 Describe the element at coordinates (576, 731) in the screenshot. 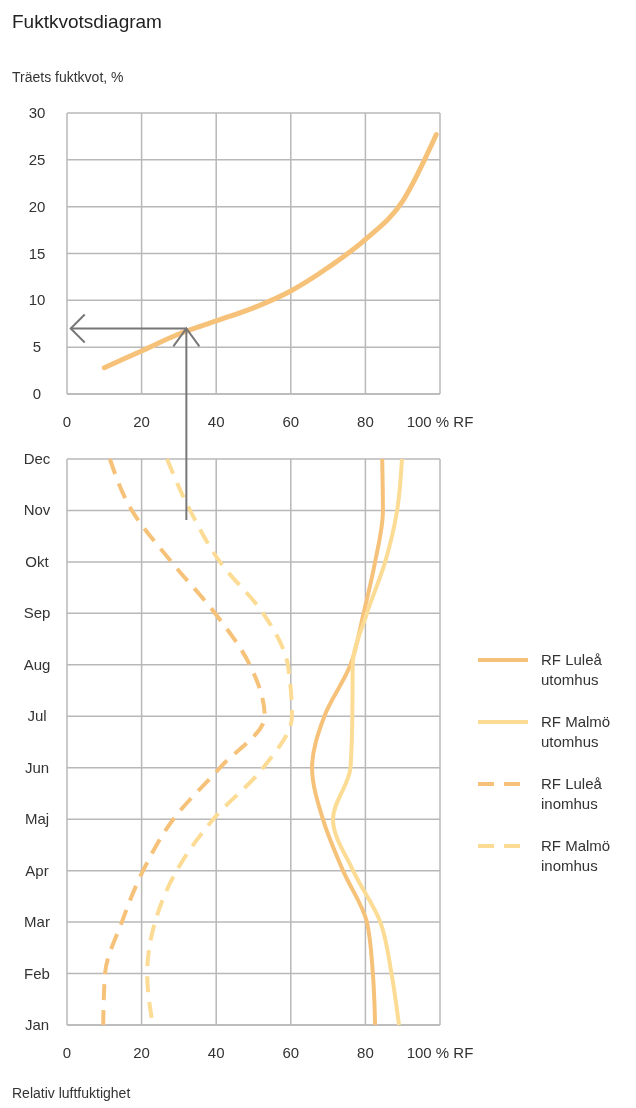

I see `legend-label: RF Malmö utomhus` at that location.